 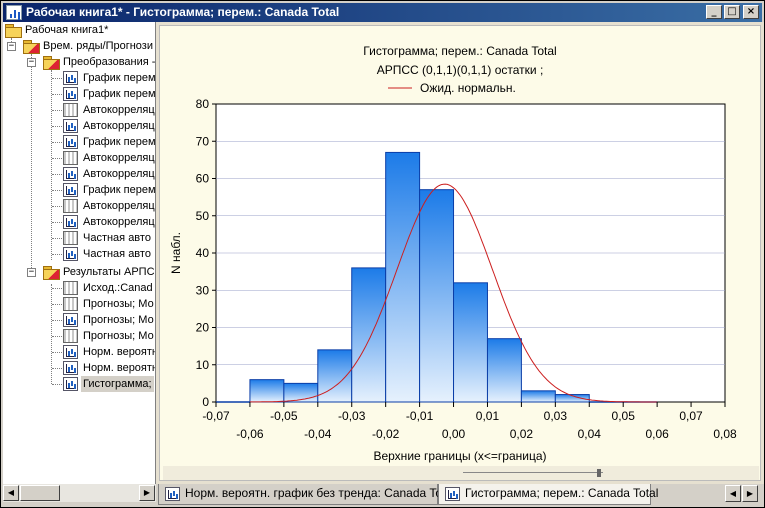 I want to click on tree-horizontal-scrollbar: ◀ ▶, so click(x=79, y=493).